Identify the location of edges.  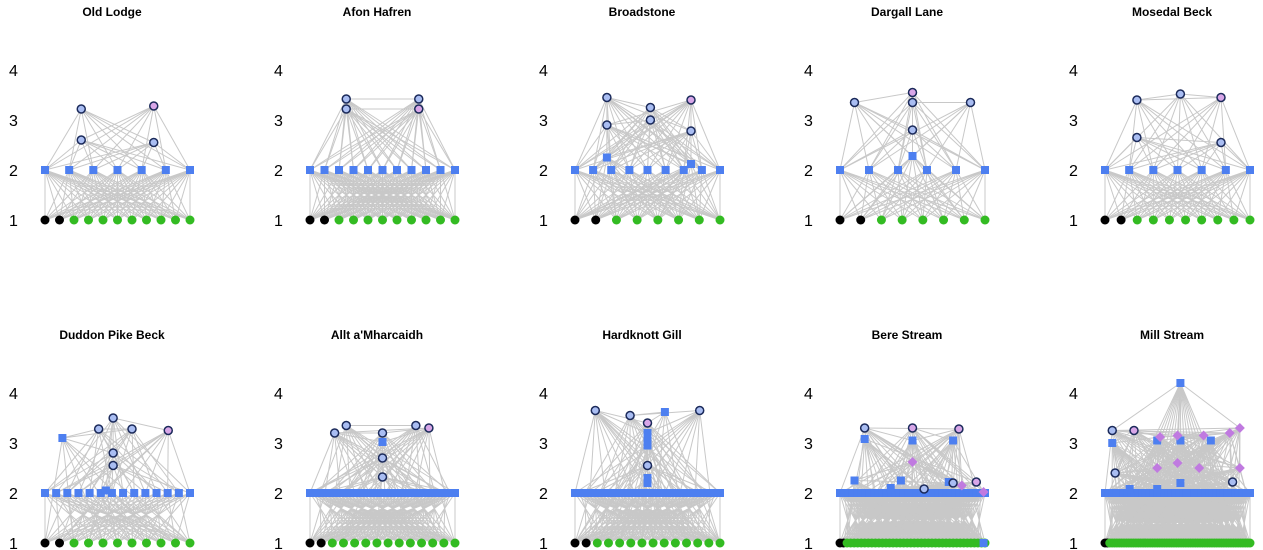
(647, 477).